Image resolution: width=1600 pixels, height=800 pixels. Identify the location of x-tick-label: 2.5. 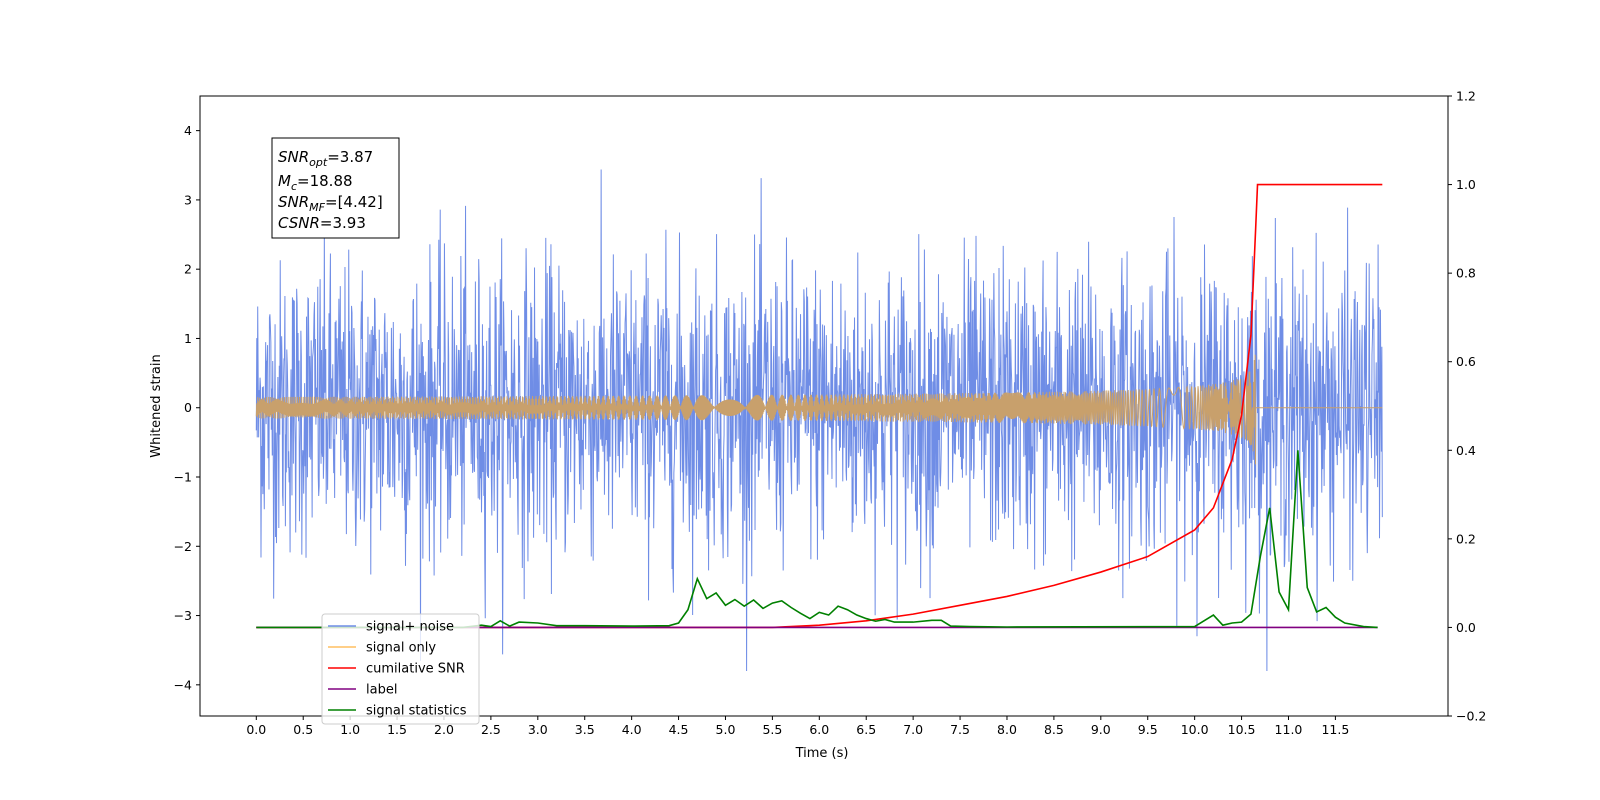
(491, 729).